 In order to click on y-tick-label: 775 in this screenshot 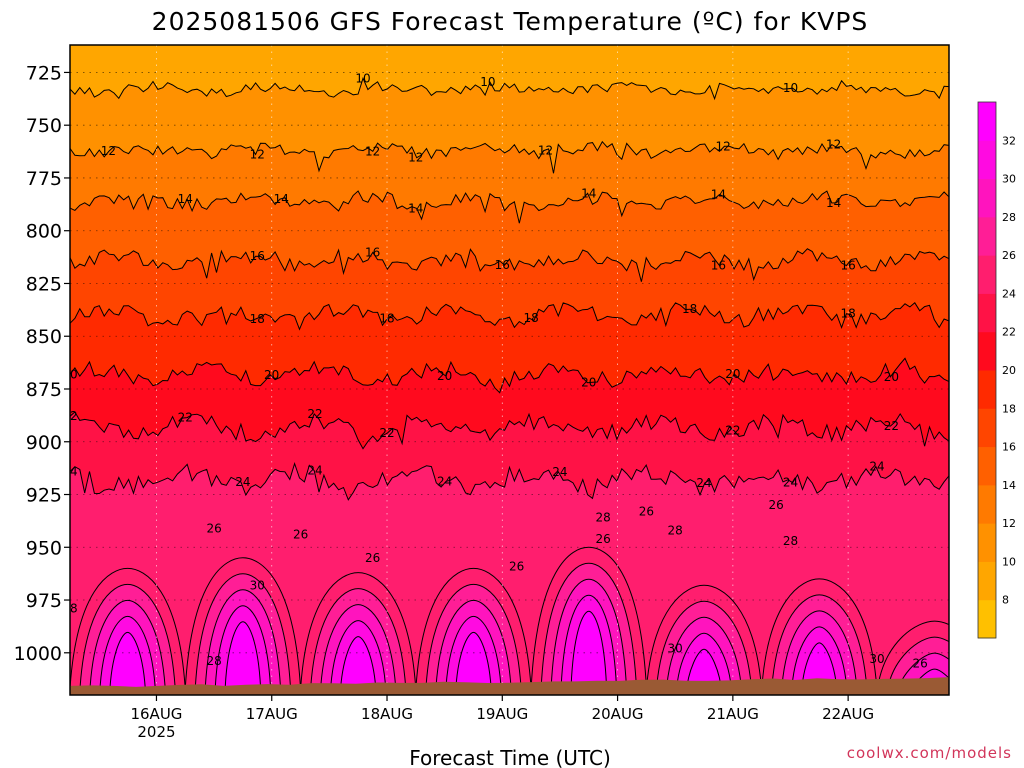, I will do `click(44, 179)`.